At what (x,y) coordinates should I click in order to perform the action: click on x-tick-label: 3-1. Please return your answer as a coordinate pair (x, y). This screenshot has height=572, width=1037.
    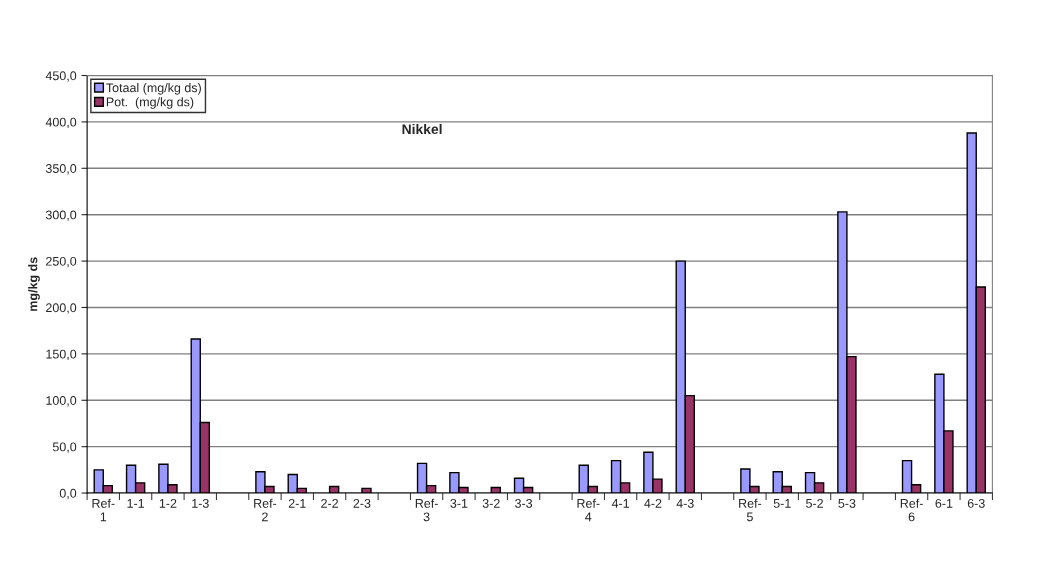
    Looking at the image, I should click on (459, 503).